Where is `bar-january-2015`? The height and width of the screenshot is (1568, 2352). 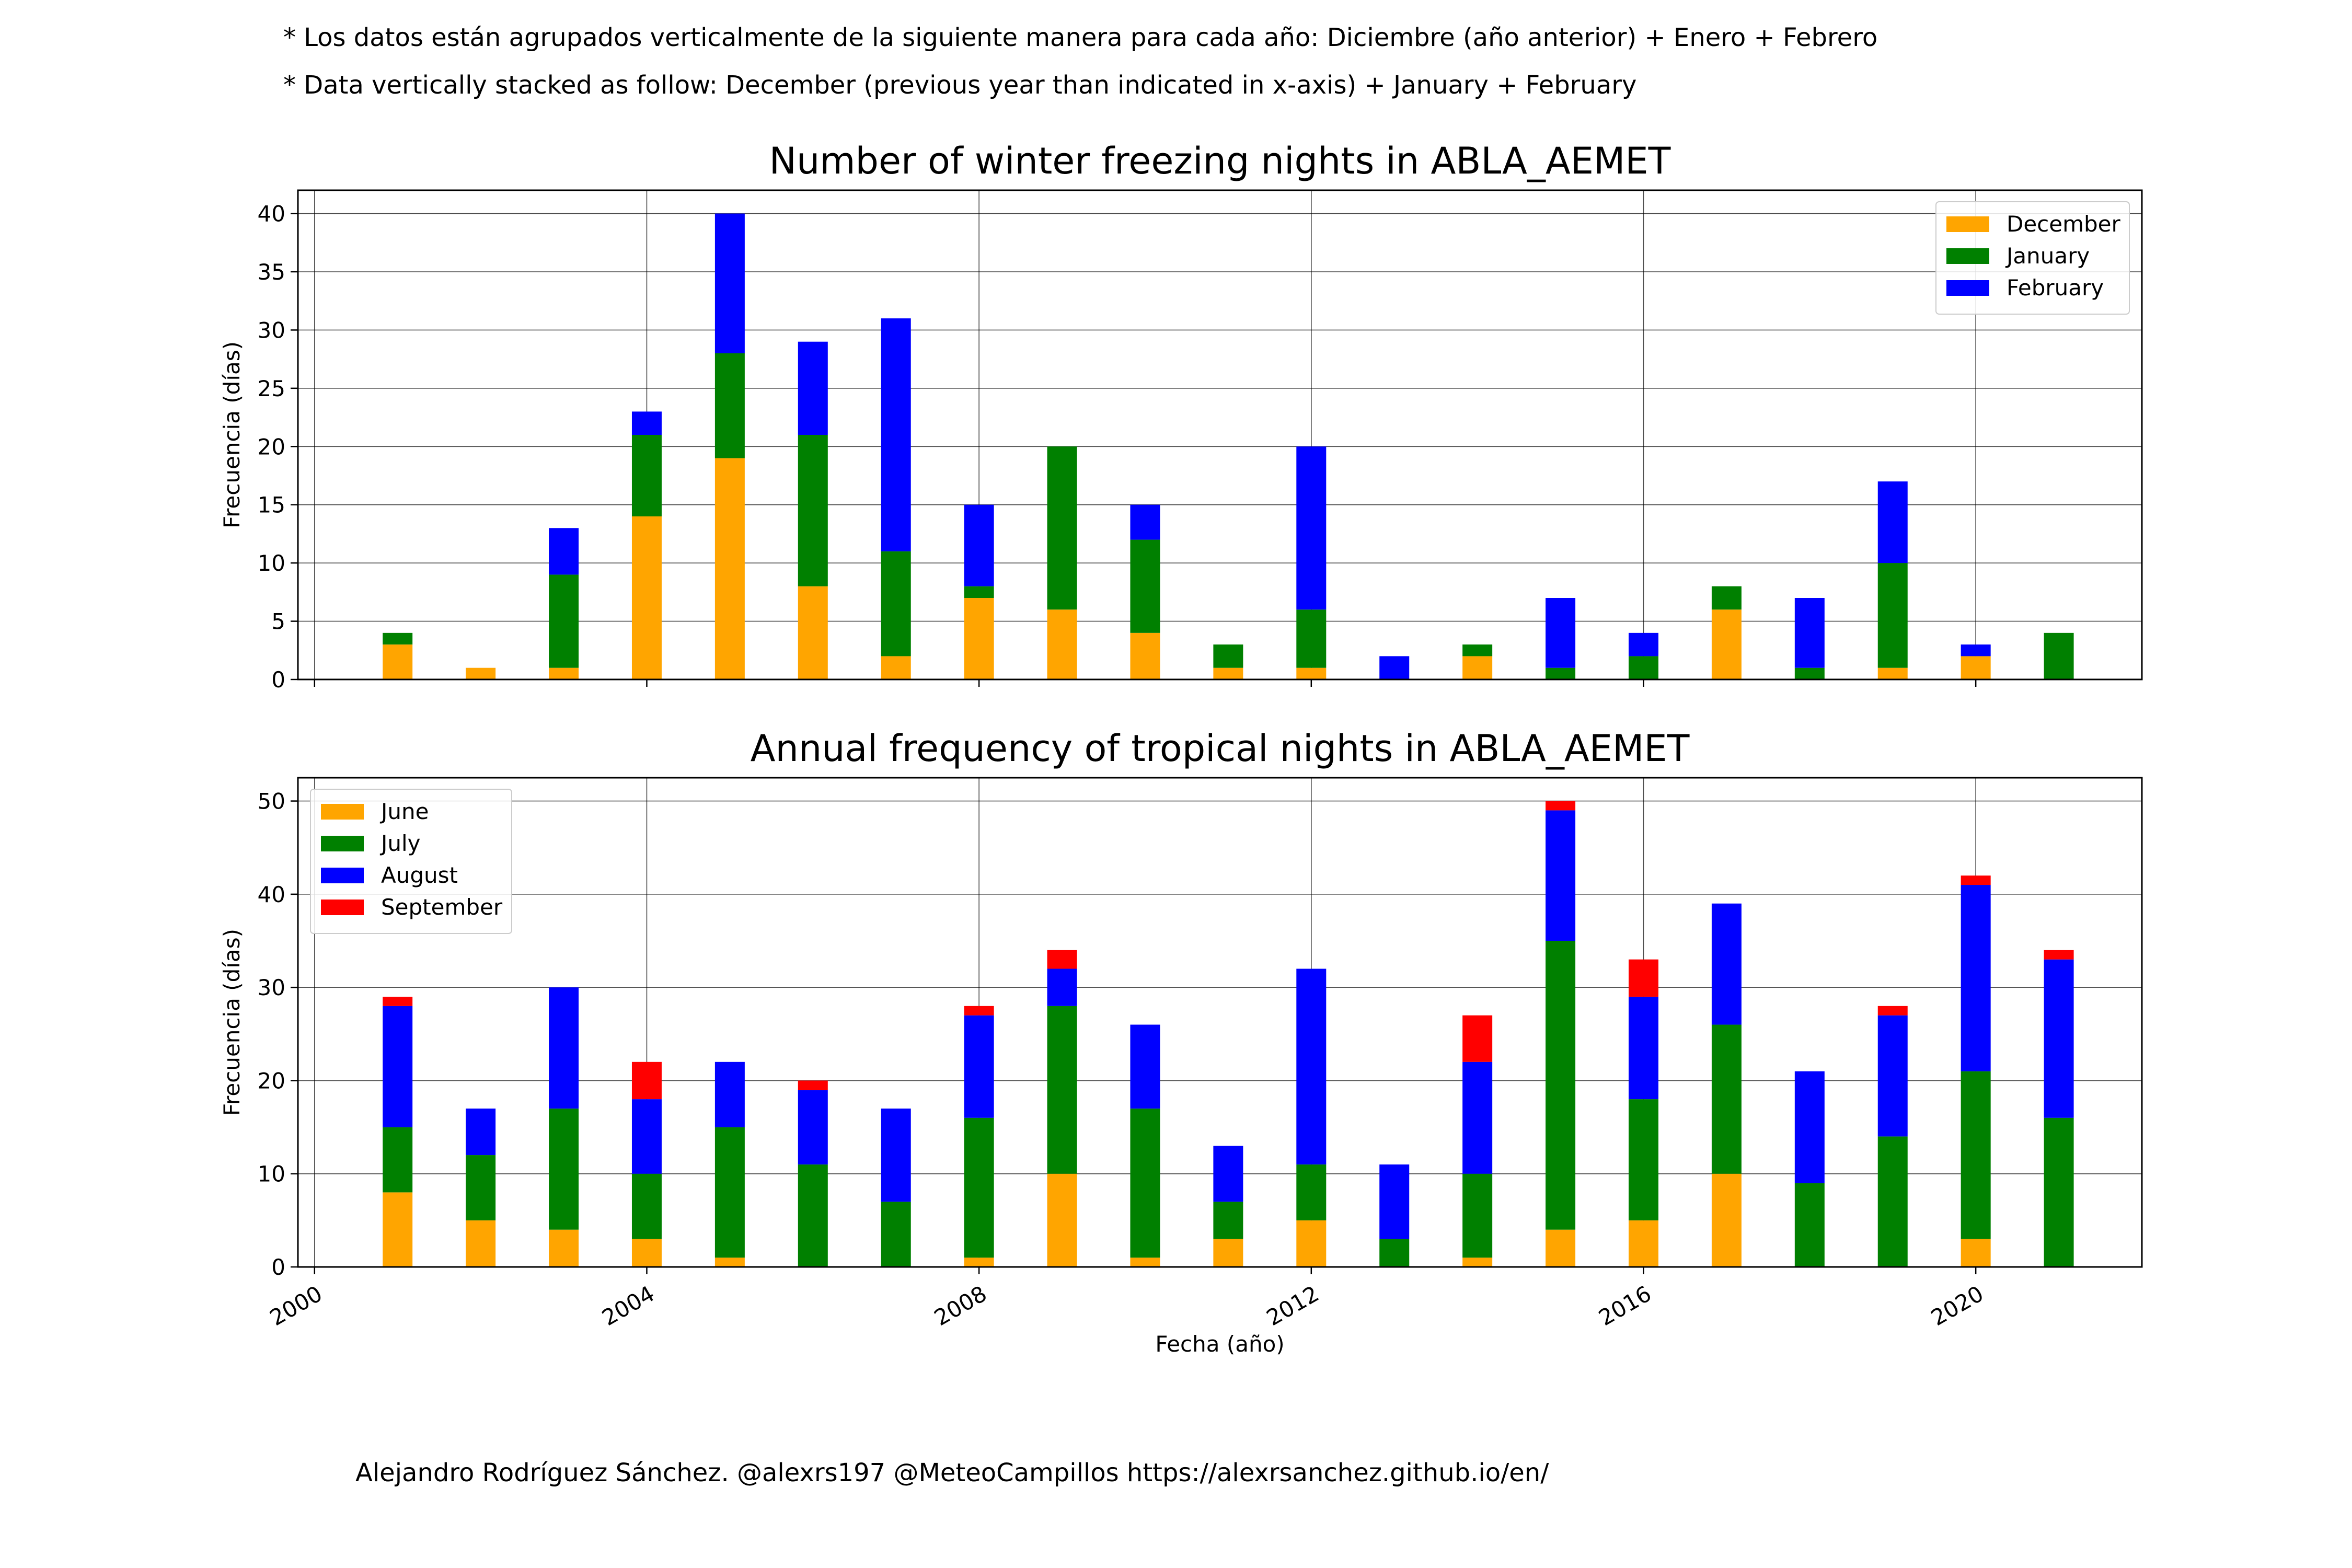
bar-january-2015 is located at coordinates (1561, 673).